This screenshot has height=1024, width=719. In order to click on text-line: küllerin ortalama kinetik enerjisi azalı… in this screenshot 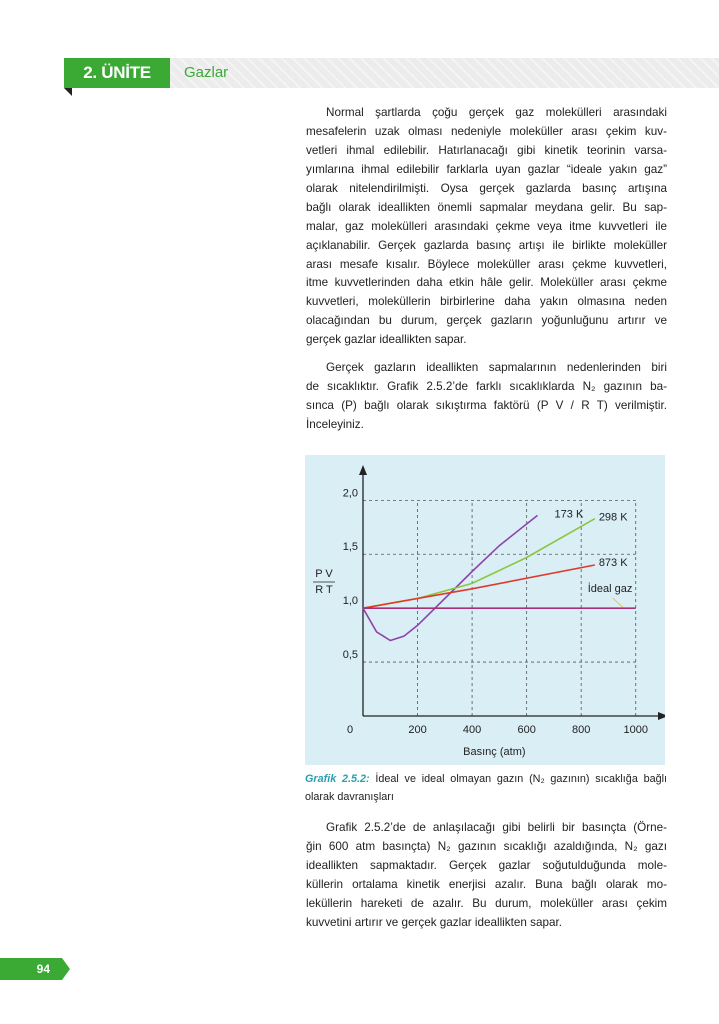, I will do `click(486, 884)`.